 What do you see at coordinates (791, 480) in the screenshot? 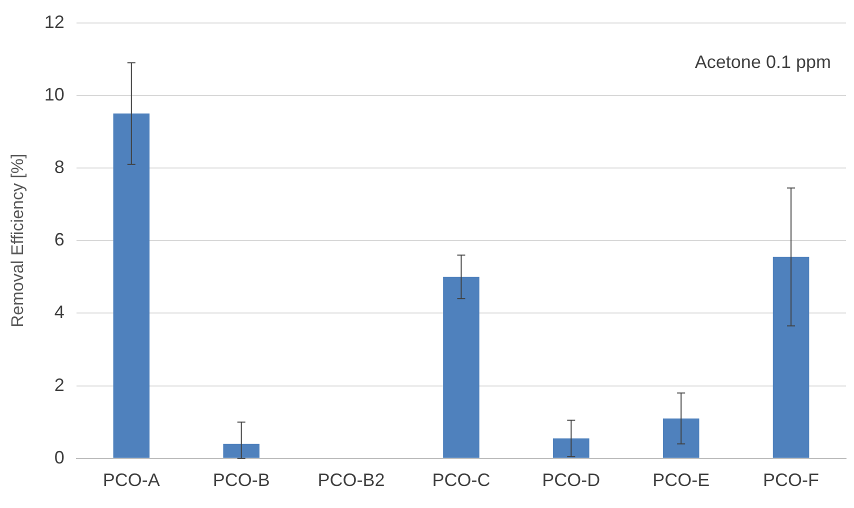
I see `x-tick-label: PCO-F` at bounding box center [791, 480].